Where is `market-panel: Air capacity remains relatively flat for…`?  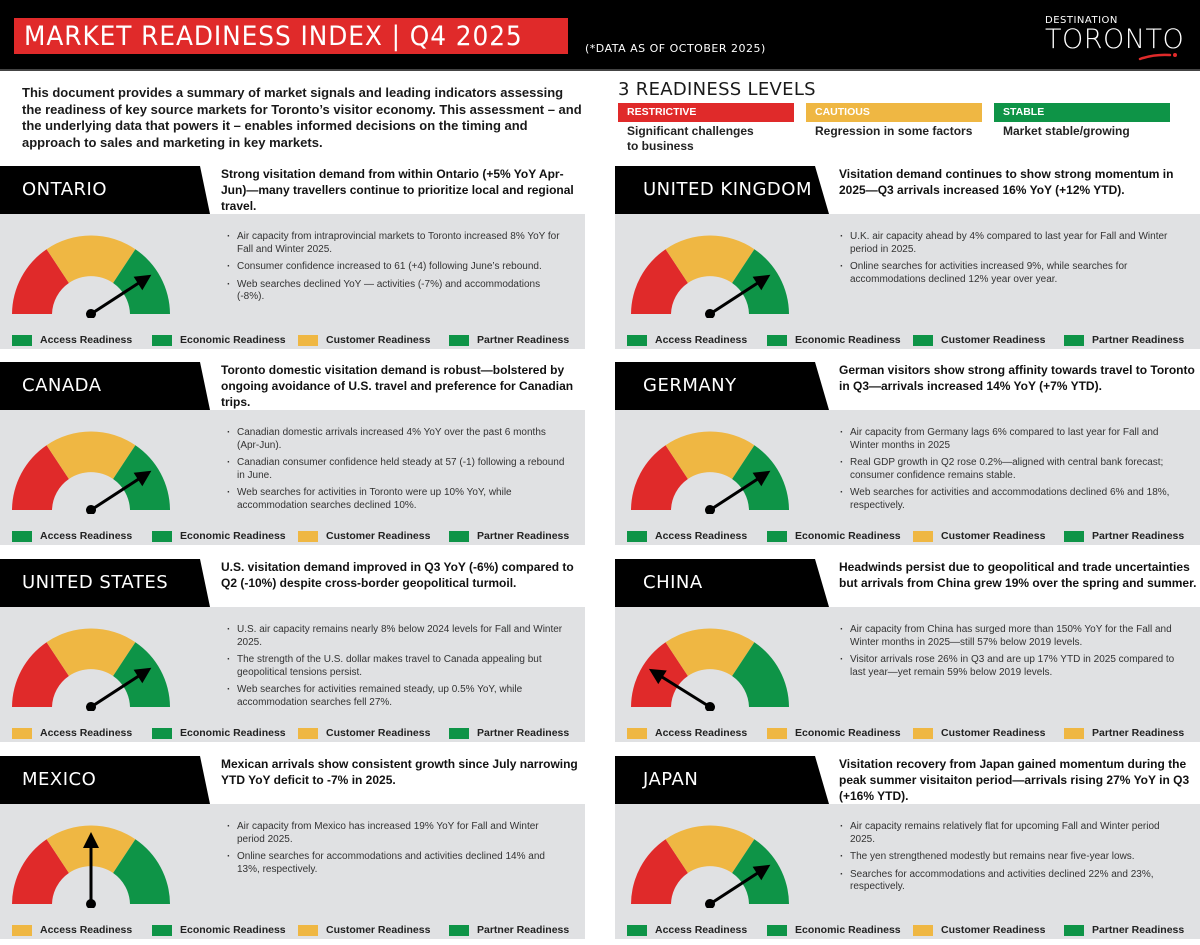
market-panel: Air capacity remains relatively flat for… is located at coordinates (907, 871).